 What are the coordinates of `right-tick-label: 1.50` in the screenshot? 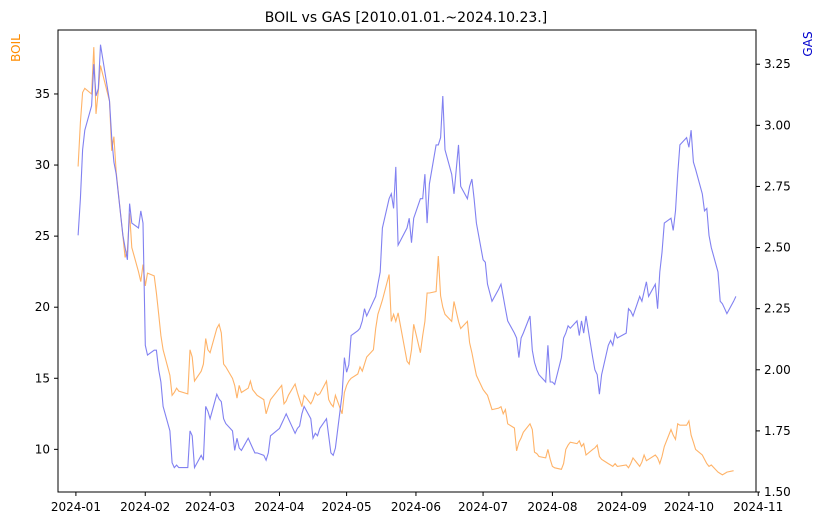 It's located at (777, 492).